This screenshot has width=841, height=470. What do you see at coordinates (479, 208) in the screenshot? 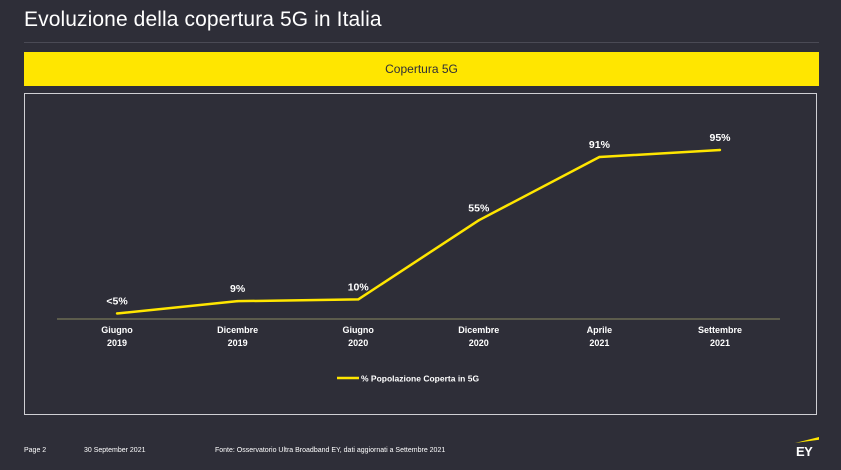
I see `data-label: 55%` at bounding box center [479, 208].